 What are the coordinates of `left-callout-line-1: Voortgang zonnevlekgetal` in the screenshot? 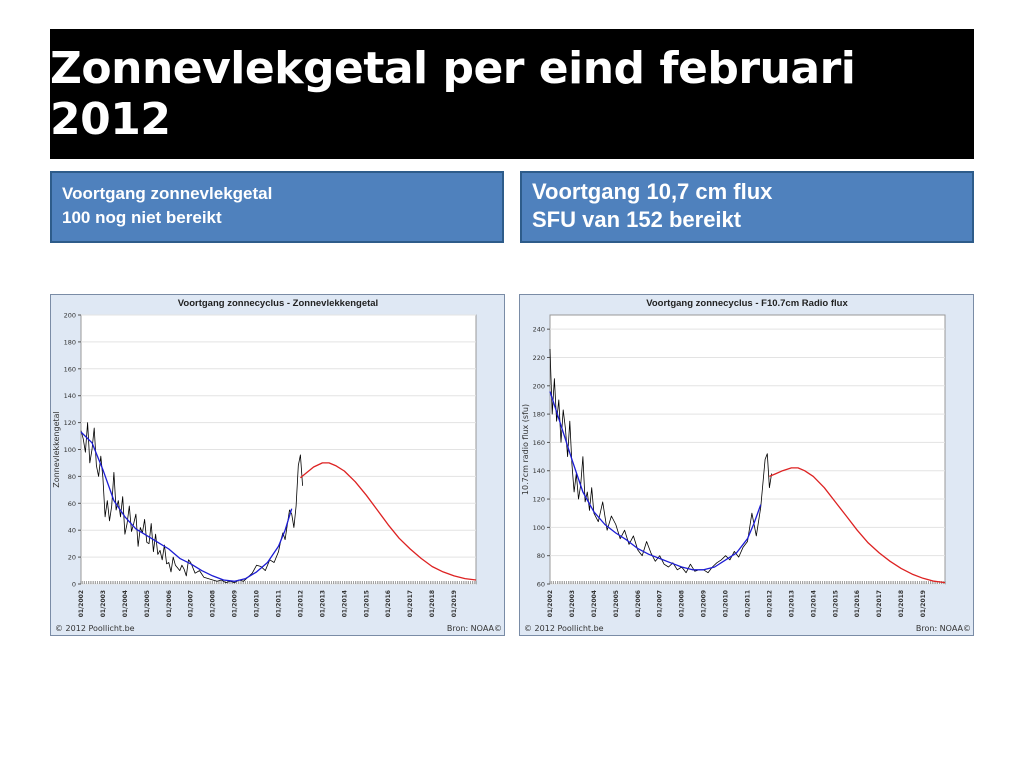 It's located at (167, 193).